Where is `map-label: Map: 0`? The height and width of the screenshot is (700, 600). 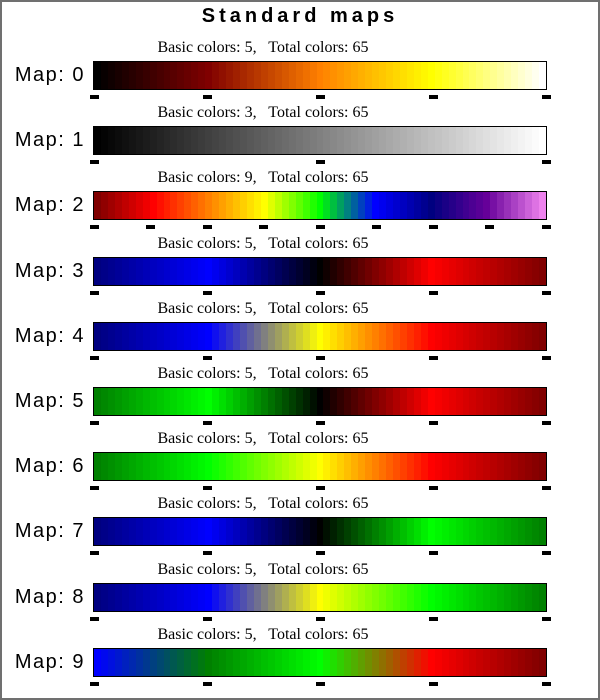 map-label: Map: 0 is located at coordinates (49, 75).